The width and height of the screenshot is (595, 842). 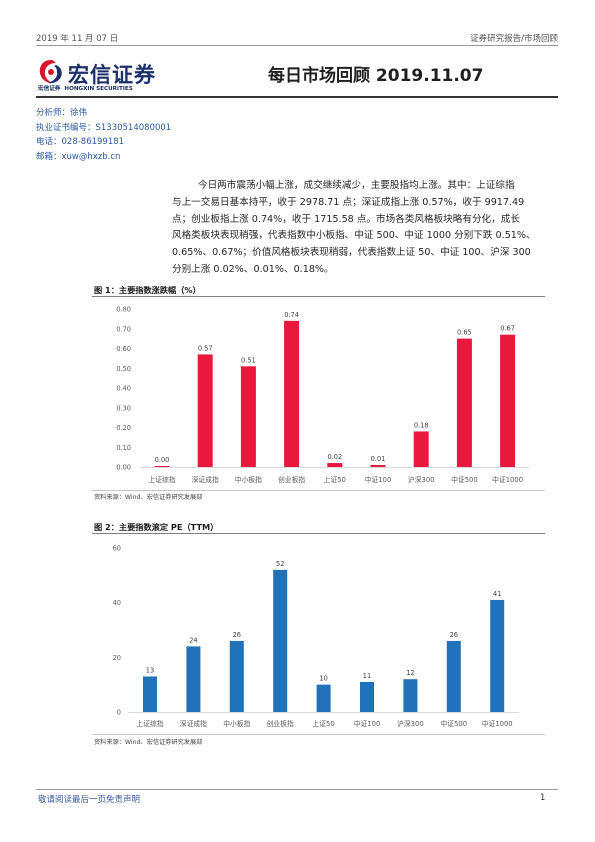 What do you see at coordinates (410, 673) in the screenshot?
I see `data-label: 12` at bounding box center [410, 673].